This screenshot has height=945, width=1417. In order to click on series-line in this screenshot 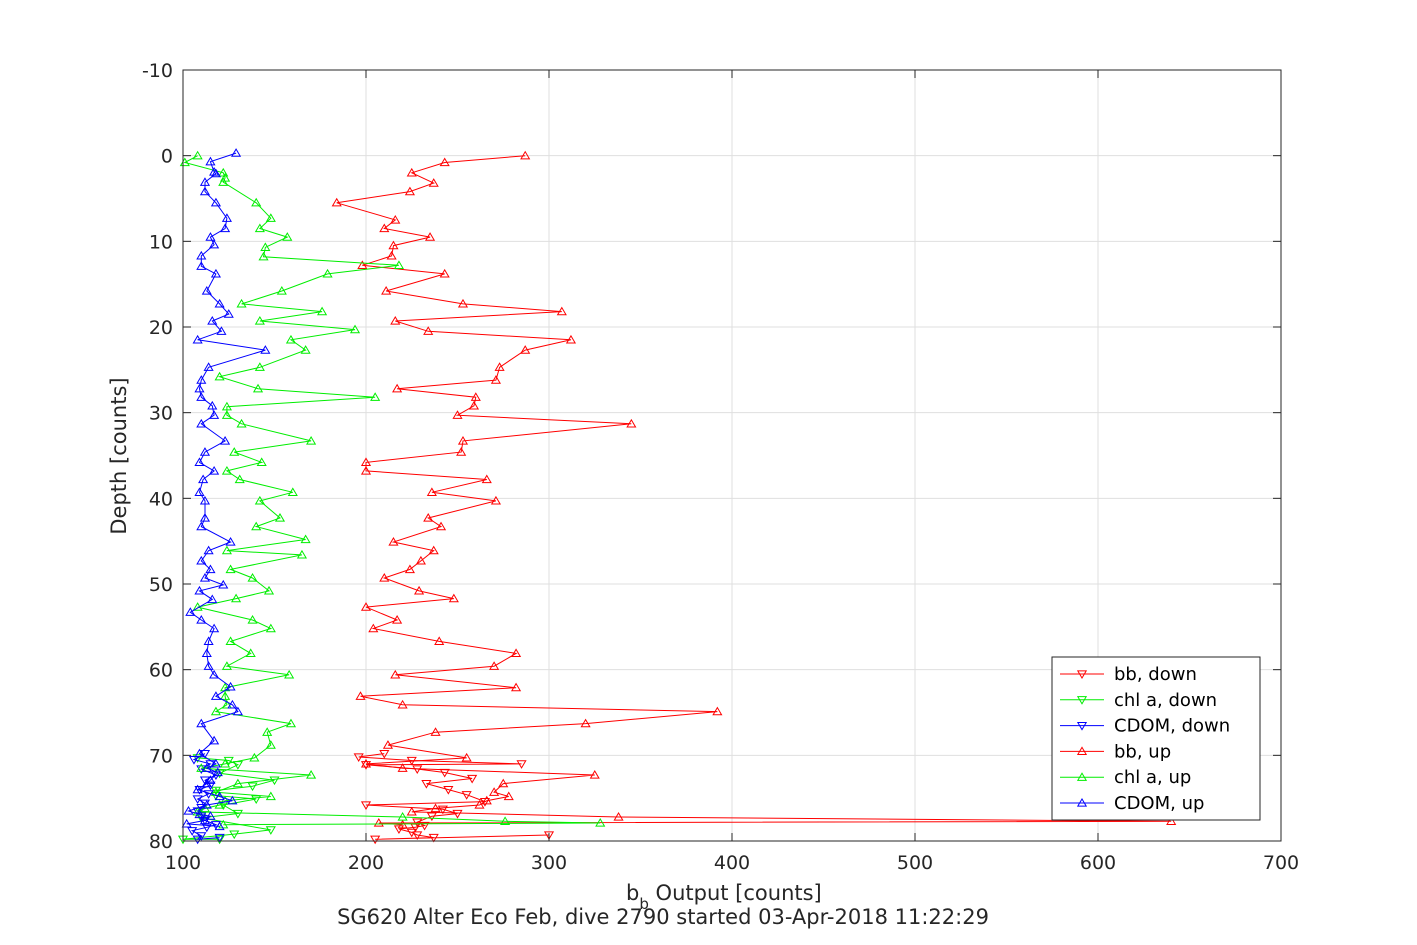, I will do `click(228, 798)`.